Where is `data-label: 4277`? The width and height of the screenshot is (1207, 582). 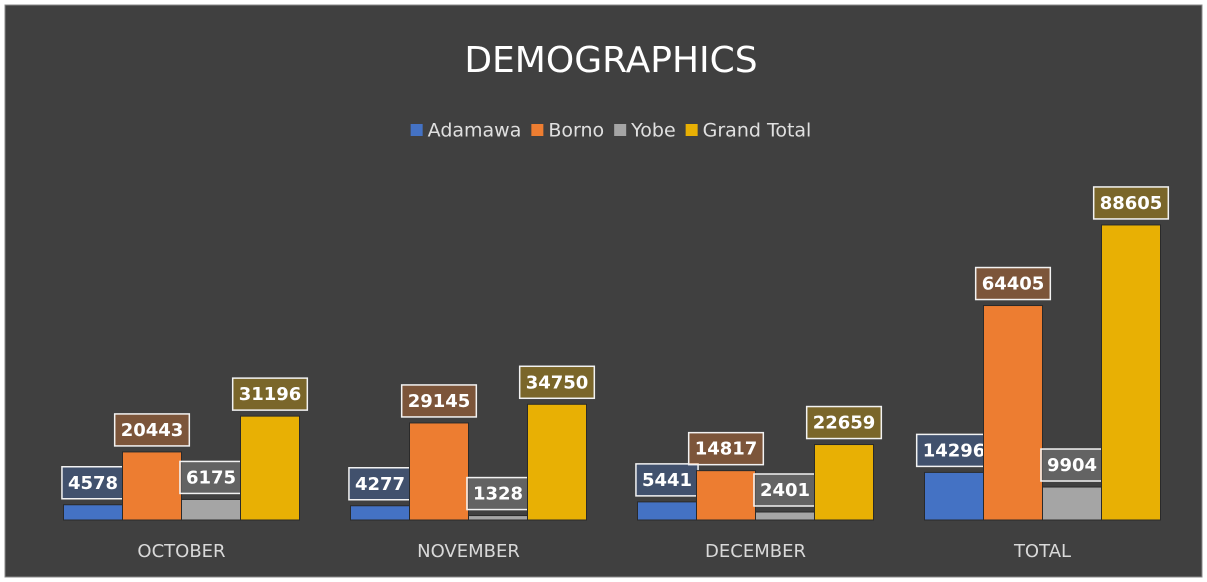
data-label: 4277 is located at coordinates (380, 484).